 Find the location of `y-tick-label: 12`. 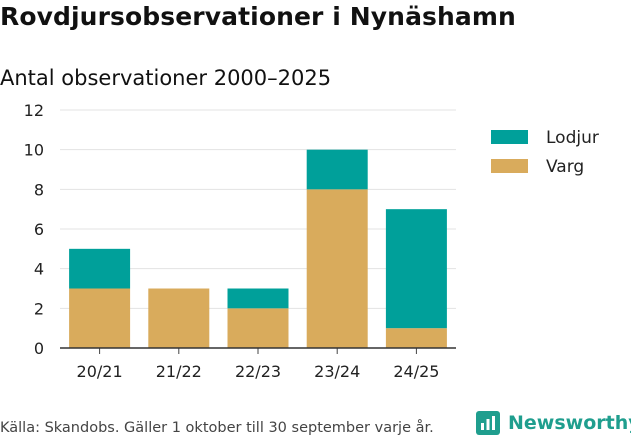

y-tick-label: 12 is located at coordinates (34, 110).